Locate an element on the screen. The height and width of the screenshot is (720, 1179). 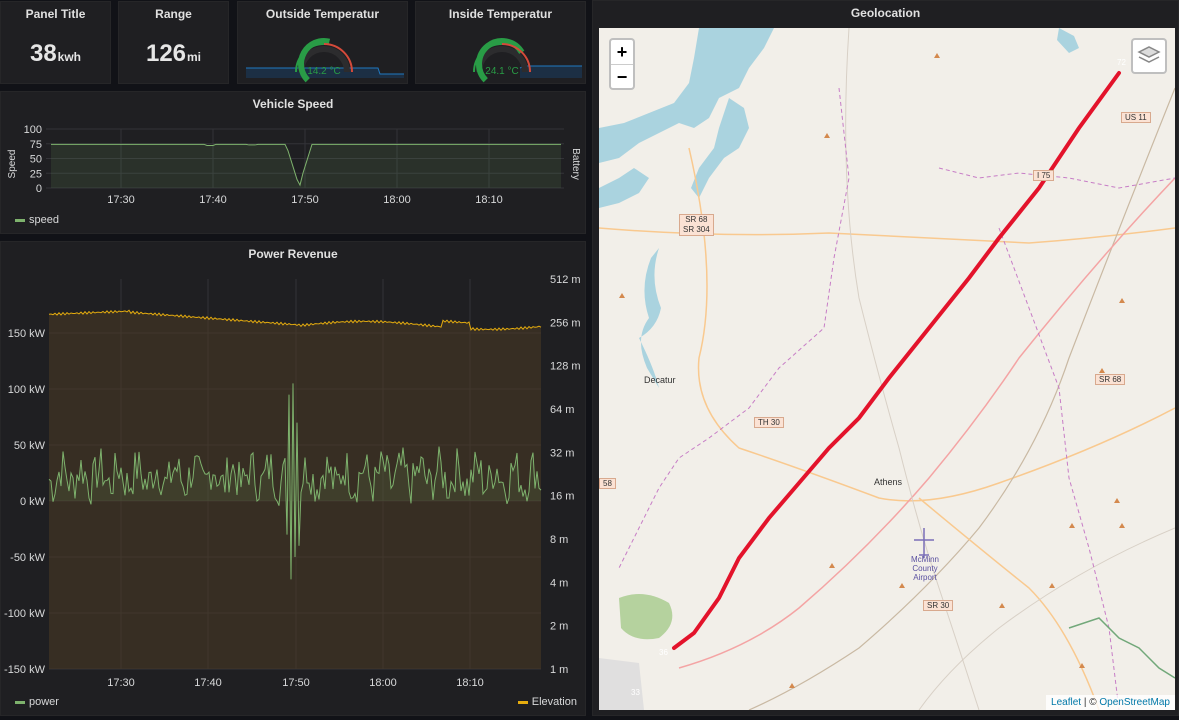
stat-panel-range: Range 126mi is located at coordinates (173, 42).